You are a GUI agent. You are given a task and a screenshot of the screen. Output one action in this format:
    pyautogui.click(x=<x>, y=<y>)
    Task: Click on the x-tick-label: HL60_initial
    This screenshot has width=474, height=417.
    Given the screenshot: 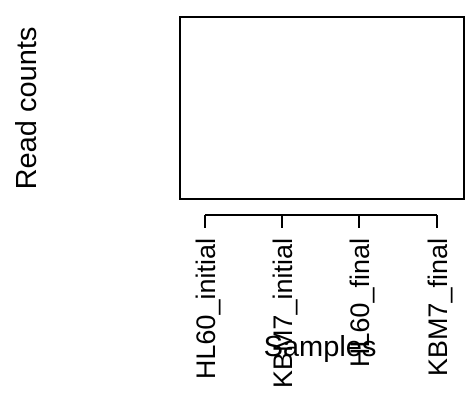 What is the action you would take?
    pyautogui.click(x=206, y=308)
    